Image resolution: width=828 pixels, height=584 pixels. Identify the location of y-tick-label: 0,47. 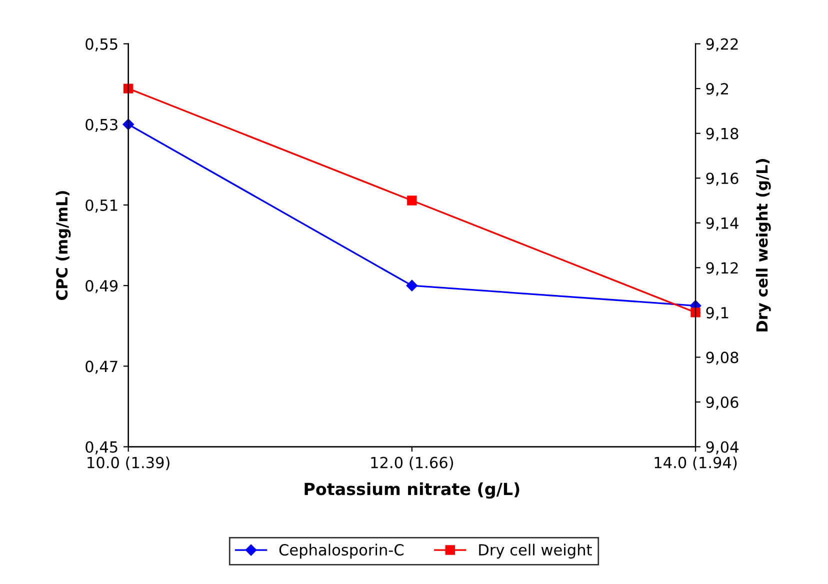
(102, 367).